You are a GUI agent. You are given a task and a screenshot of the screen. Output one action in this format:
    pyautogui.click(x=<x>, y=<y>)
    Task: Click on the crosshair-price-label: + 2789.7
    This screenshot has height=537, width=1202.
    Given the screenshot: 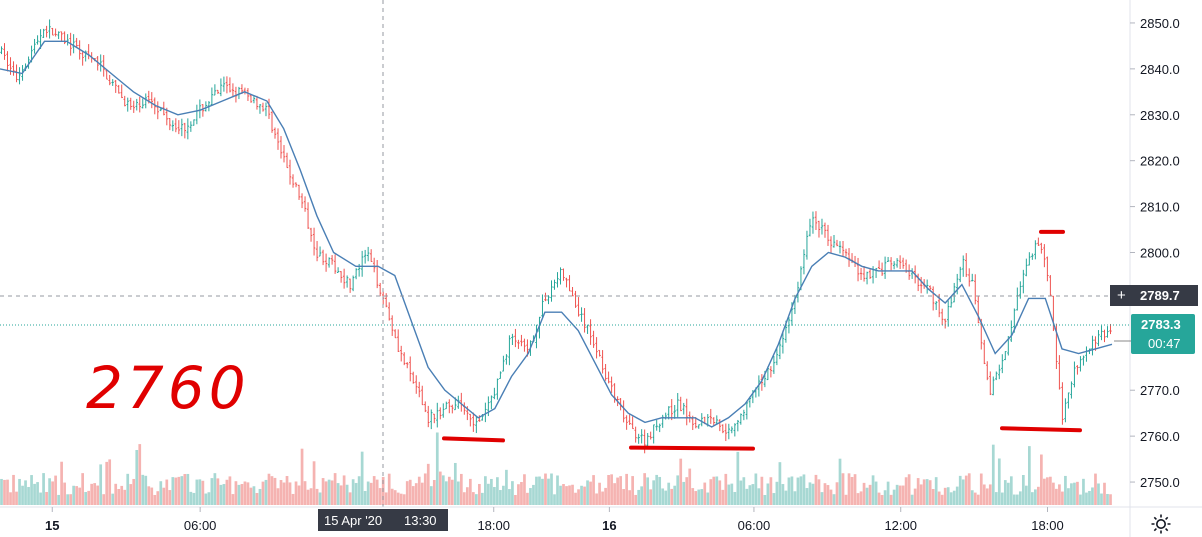 What is the action you would take?
    pyautogui.click(x=1154, y=295)
    